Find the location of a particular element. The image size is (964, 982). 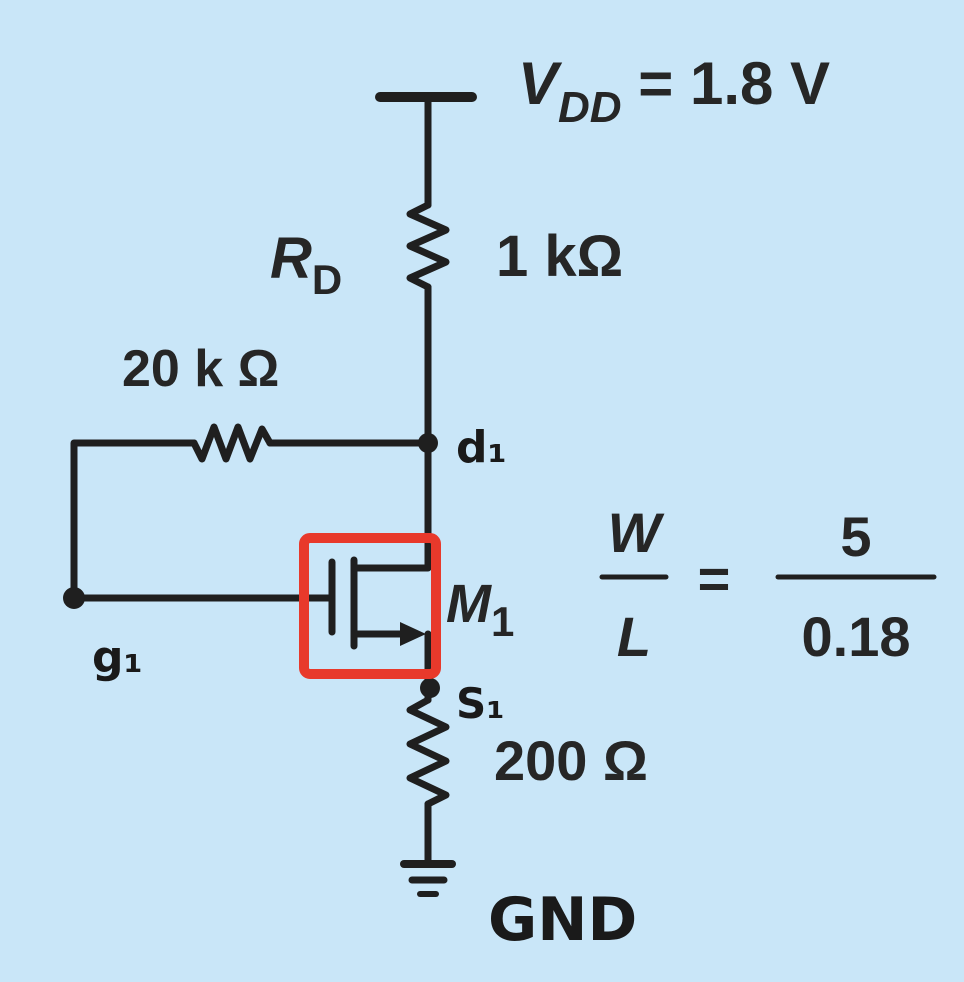

m1-highlight-box is located at coordinates (370, 606).